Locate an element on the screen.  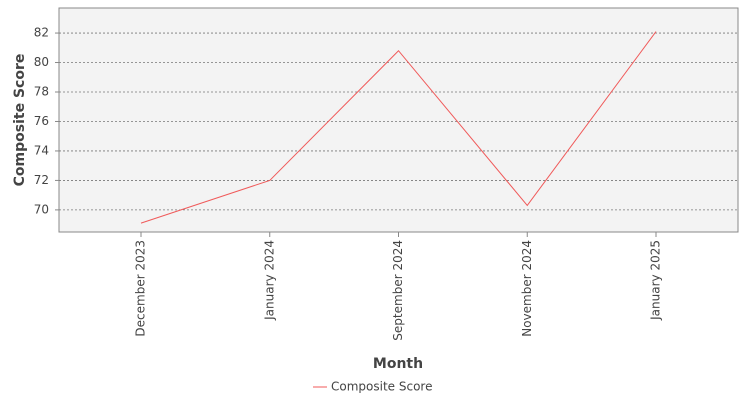
x-axis-title: Month is located at coordinates (398, 364).